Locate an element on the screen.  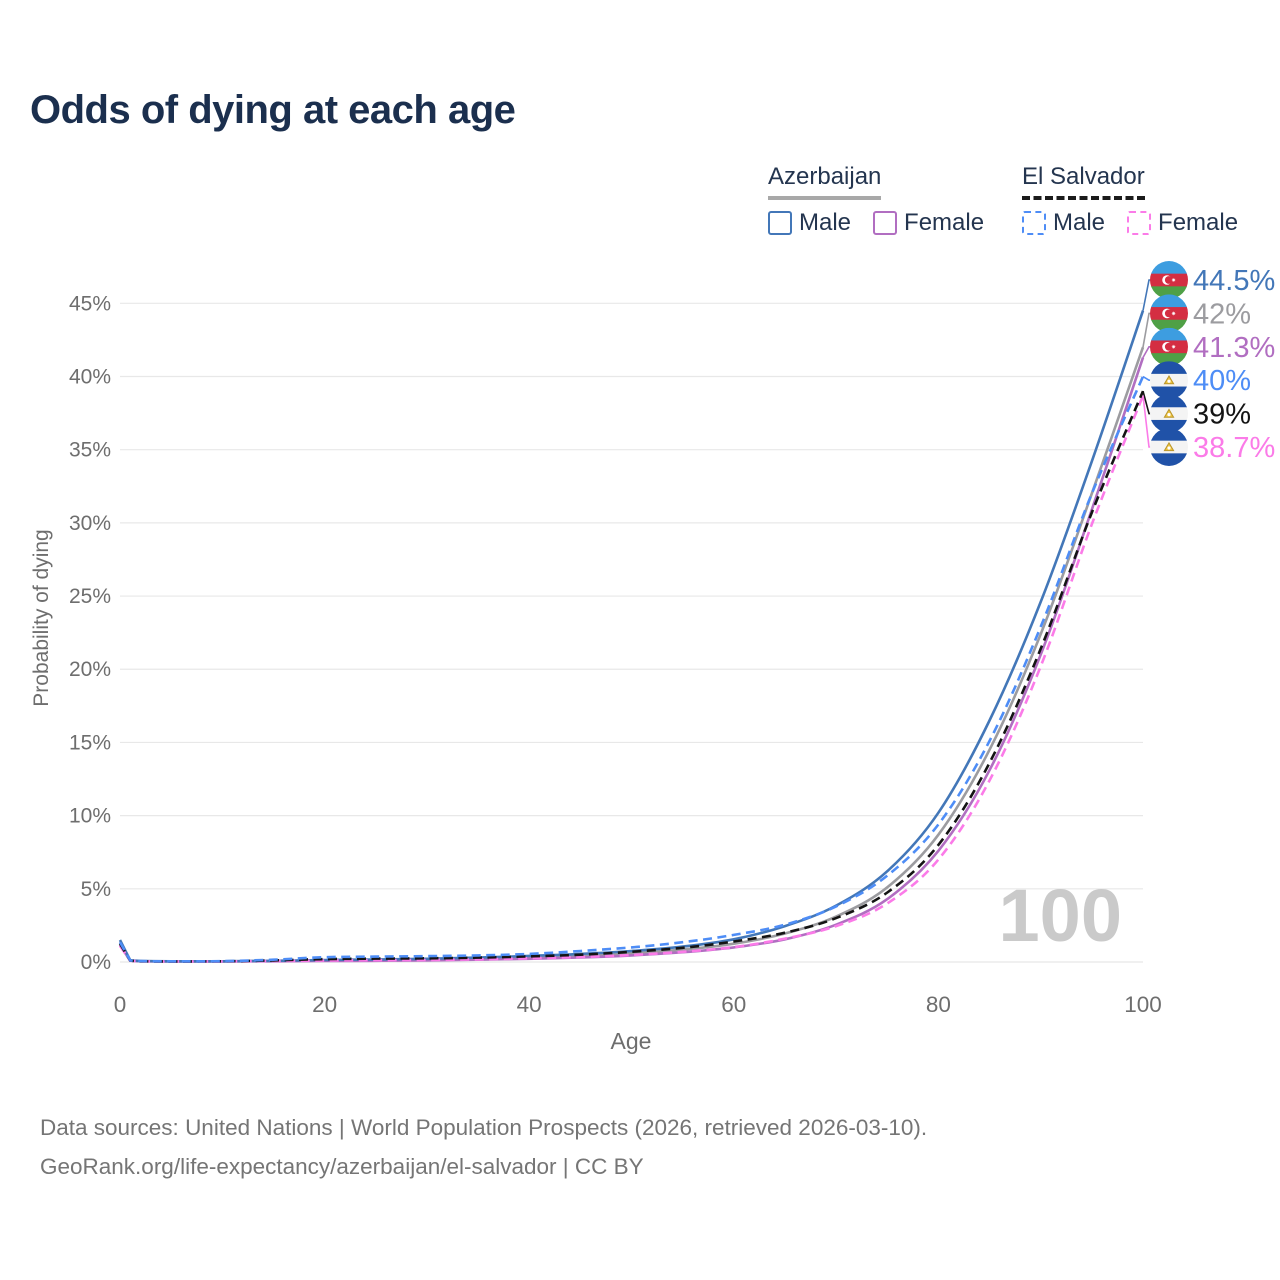
legend-swatch-el-salvador-male is located at coordinates (1034, 223).